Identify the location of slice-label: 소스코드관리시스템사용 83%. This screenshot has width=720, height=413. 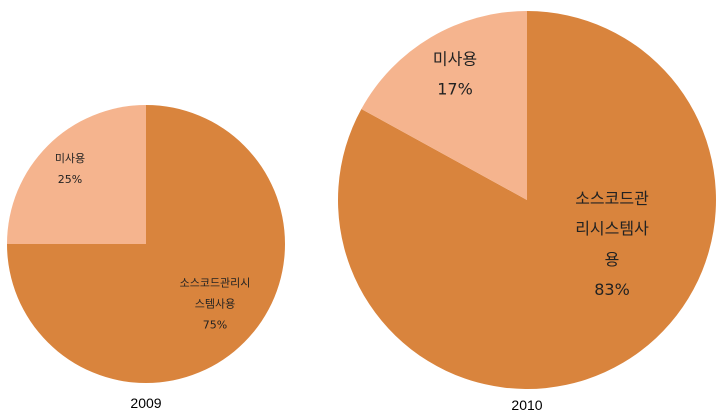
(611, 245).